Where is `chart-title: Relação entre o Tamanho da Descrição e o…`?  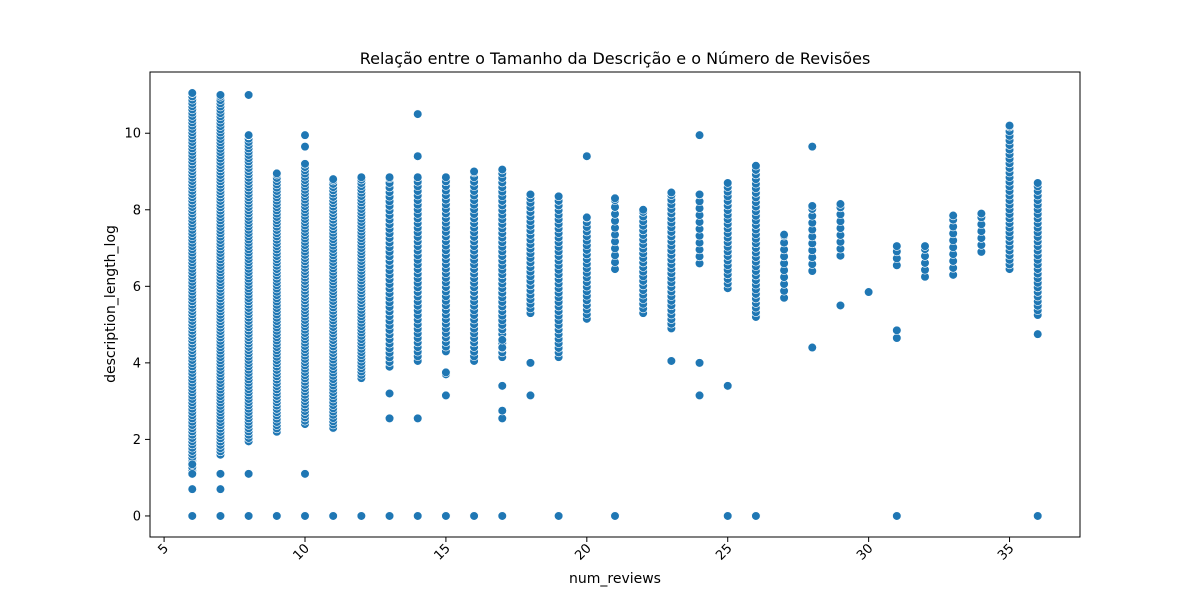 chart-title: Relação entre o Tamanho da Descrição e o… is located at coordinates (615, 58).